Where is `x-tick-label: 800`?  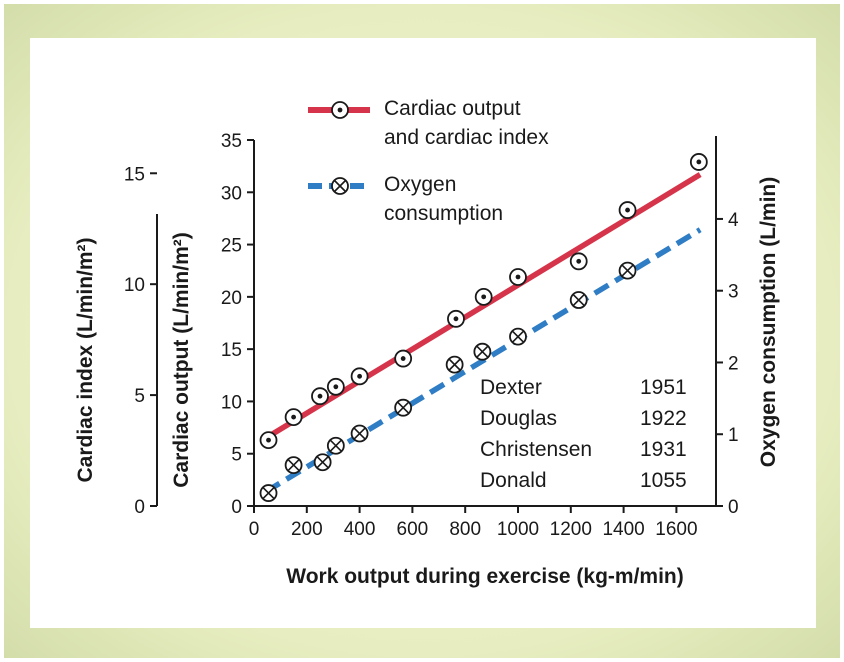
x-tick-label: 800 is located at coordinates (465, 529).